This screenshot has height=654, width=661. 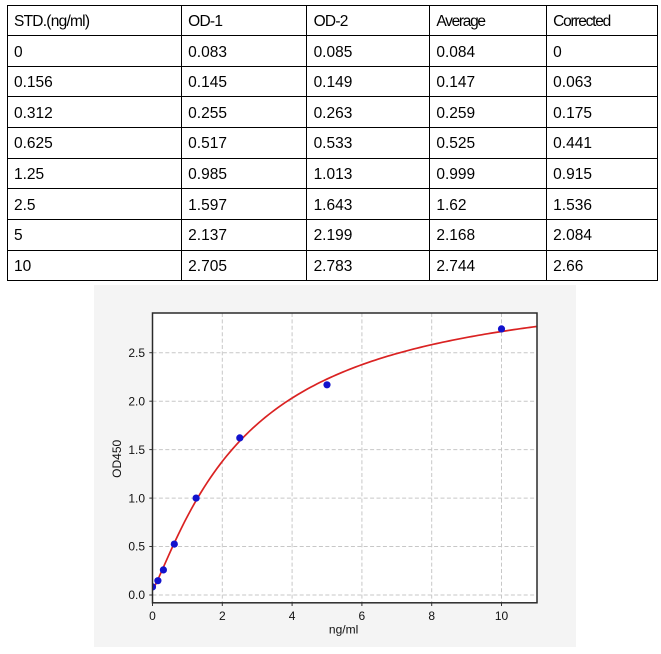 I want to click on svg-text: ng/ml, so click(x=343, y=629).